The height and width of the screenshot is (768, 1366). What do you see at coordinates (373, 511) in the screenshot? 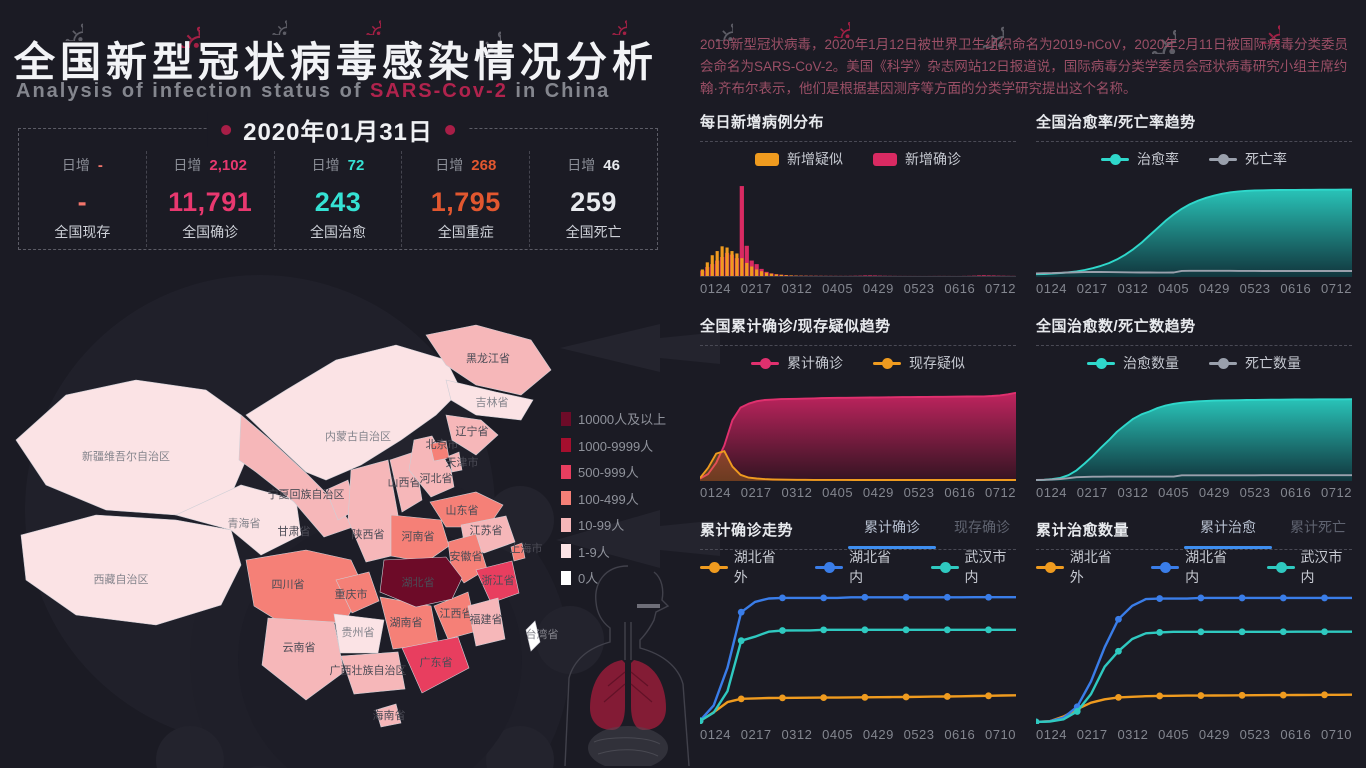
I see `province-shaanxi` at bounding box center [373, 511].